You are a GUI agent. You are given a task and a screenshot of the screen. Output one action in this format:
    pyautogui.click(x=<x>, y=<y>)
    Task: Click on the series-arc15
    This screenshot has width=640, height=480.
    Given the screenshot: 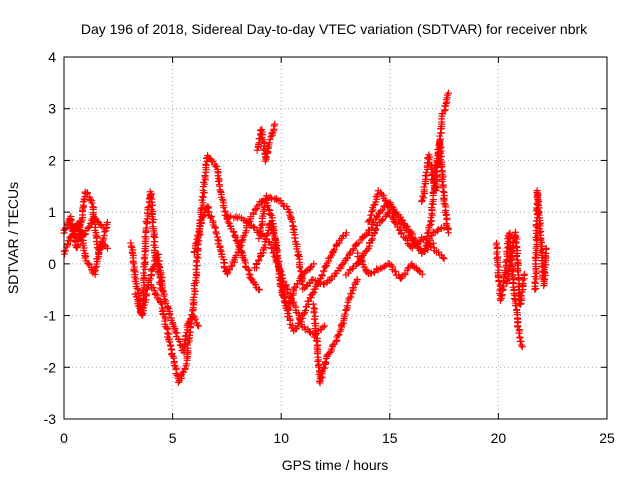 What is the action you would take?
    pyautogui.click(x=390, y=265)
    